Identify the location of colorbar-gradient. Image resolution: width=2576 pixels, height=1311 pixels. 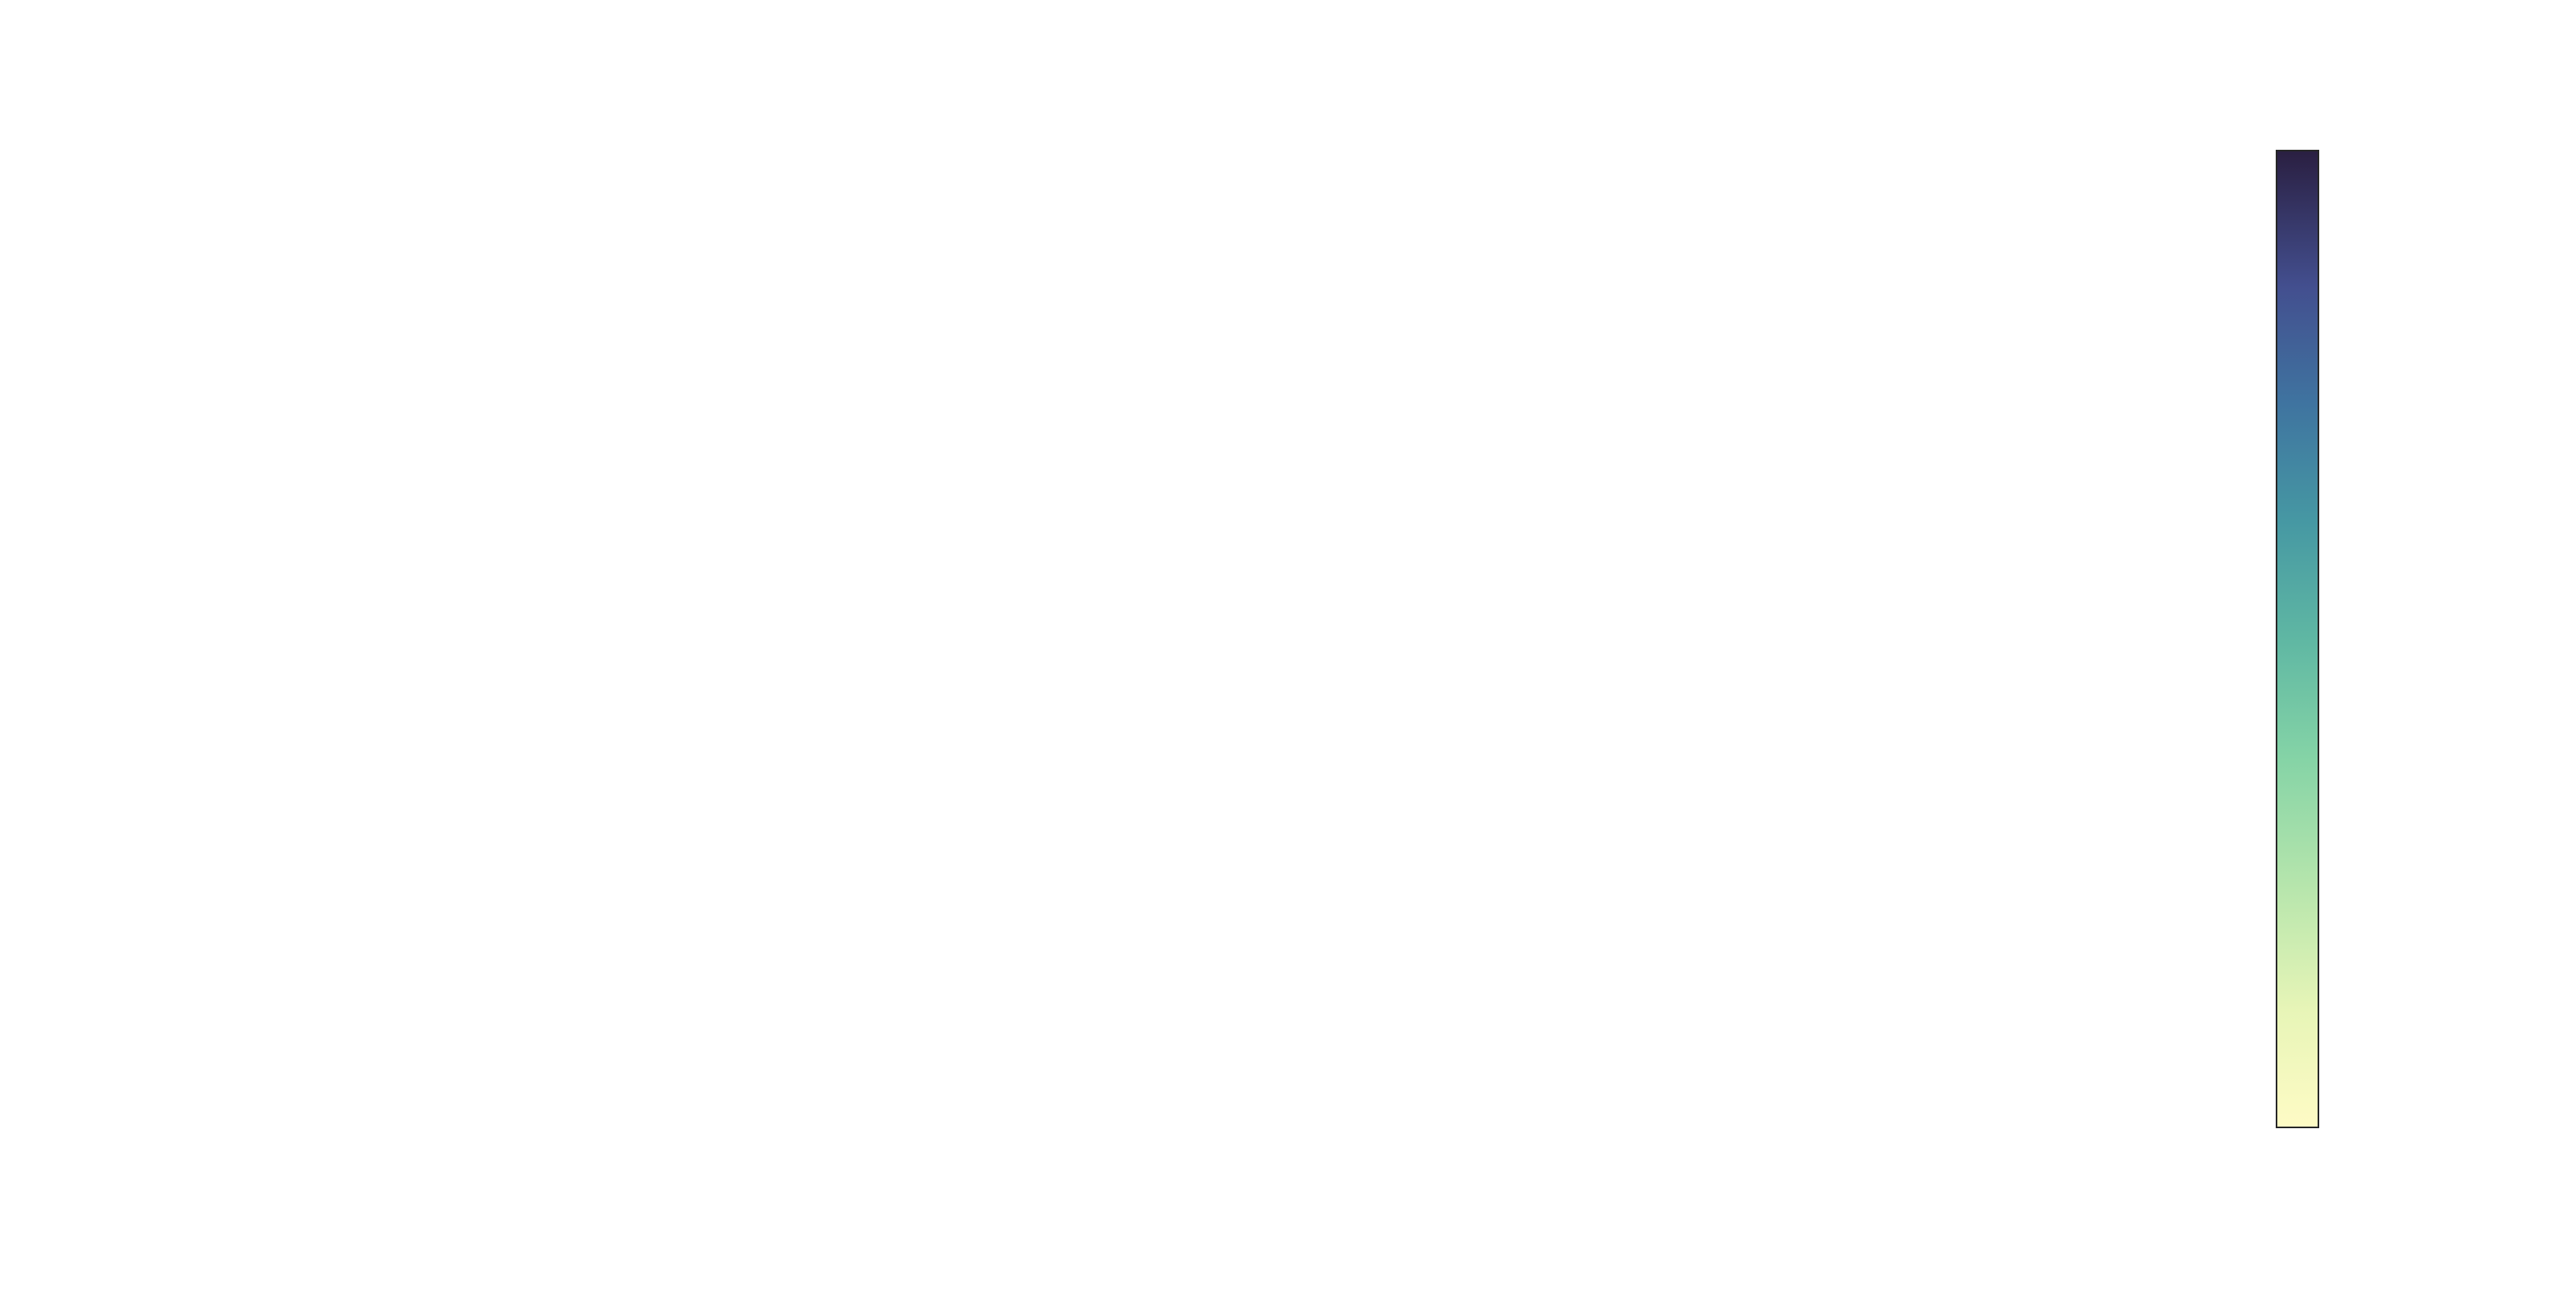
(2297, 639).